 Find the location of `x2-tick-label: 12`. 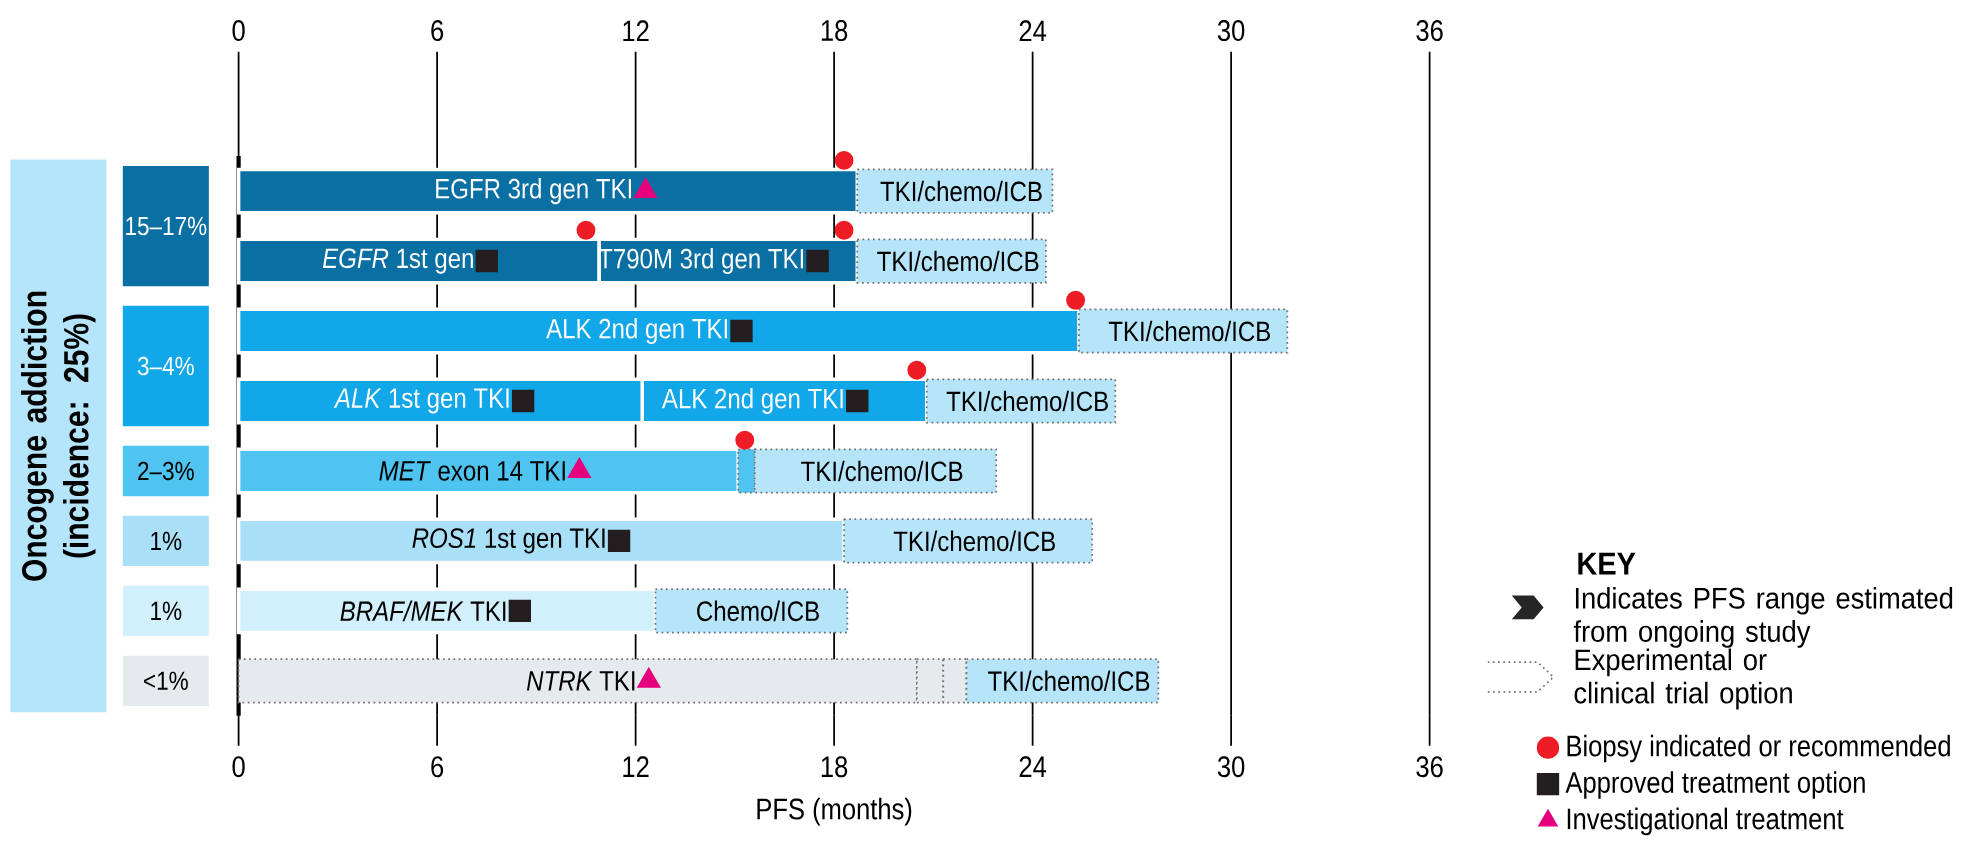

x2-tick-label: 12 is located at coordinates (636, 31).